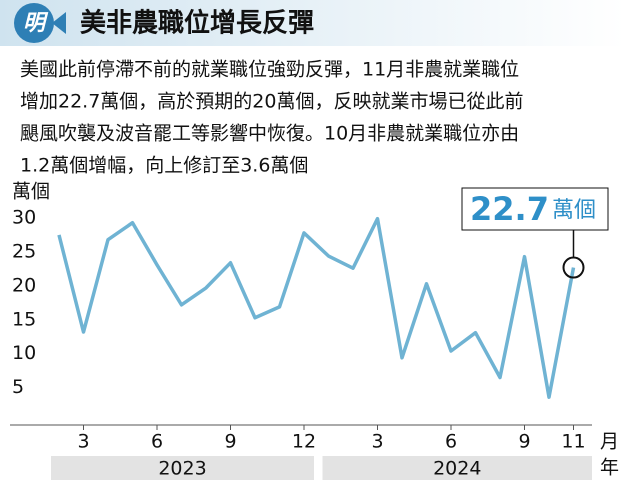 Image resolution: width=625 pixels, height=487 pixels. What do you see at coordinates (509, 209) in the screenshot?
I see `annotation-value: 22.7` at bounding box center [509, 209].